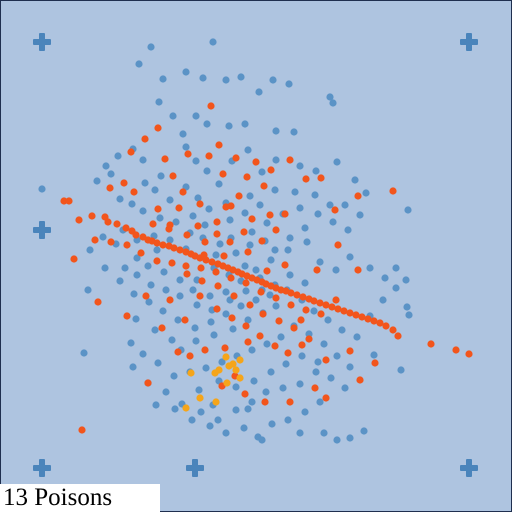 The width and height of the screenshot is (512, 512). Describe the element at coordinates (80, 498) in the screenshot. I see `poison-count-caption: 13 Poisons` at that location.